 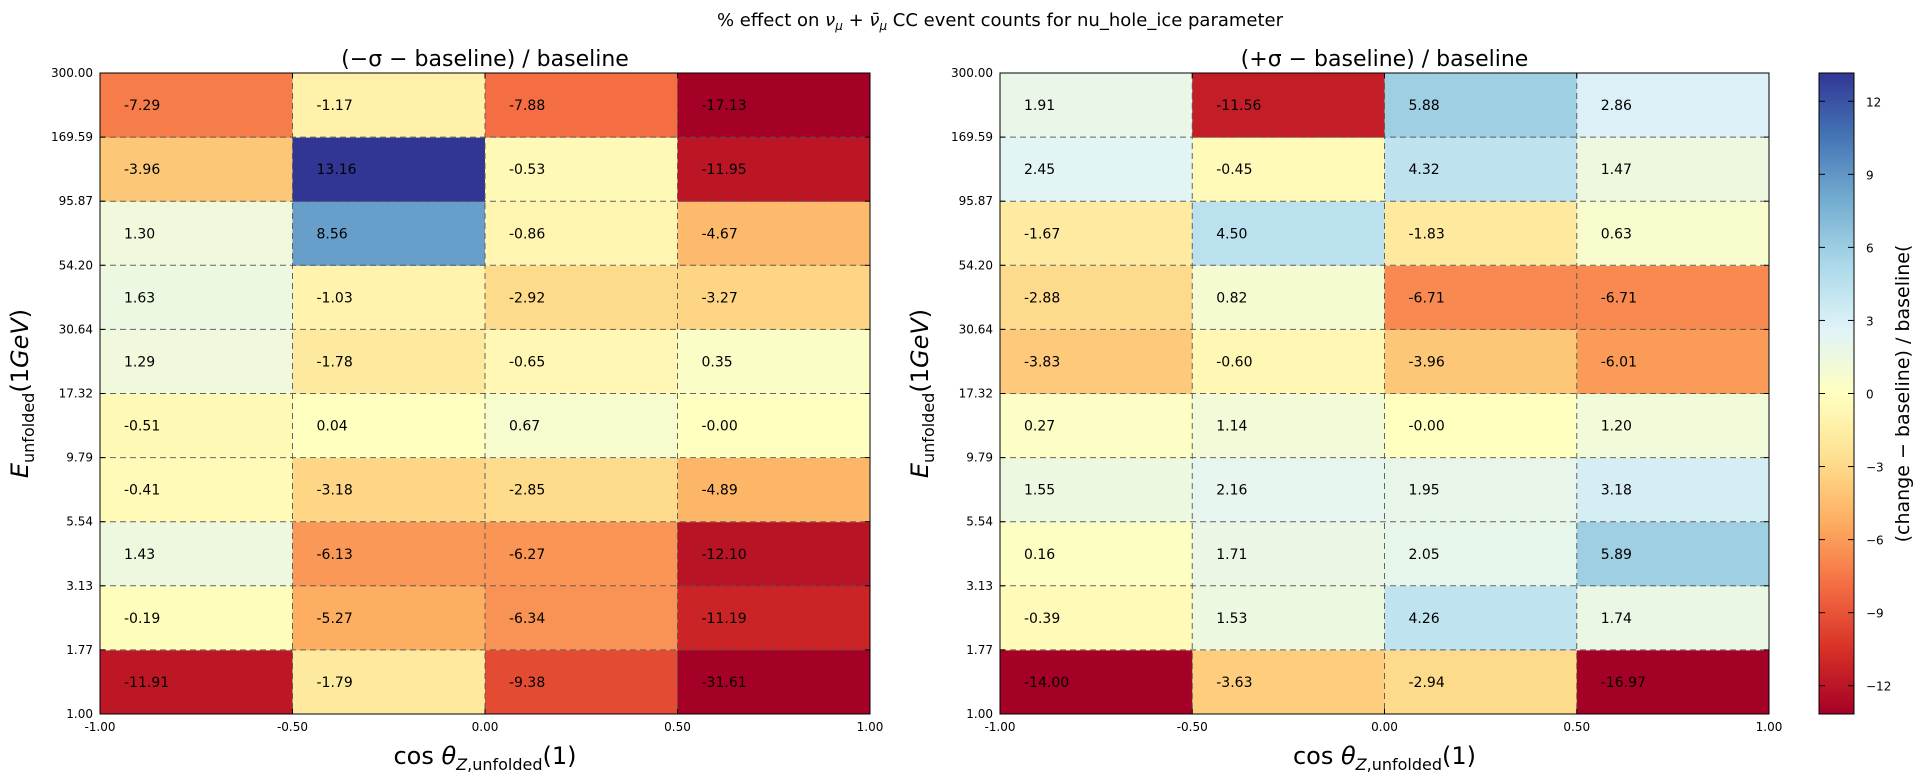 What do you see at coordinates (1427, 234) in the screenshot?
I see `cell-value-label: -1.83` at bounding box center [1427, 234].